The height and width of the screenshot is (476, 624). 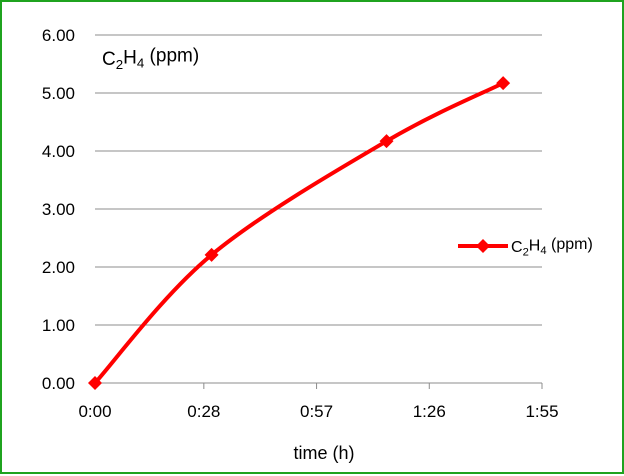 I want to click on y-tick-label: 3.00, so click(x=58, y=209).